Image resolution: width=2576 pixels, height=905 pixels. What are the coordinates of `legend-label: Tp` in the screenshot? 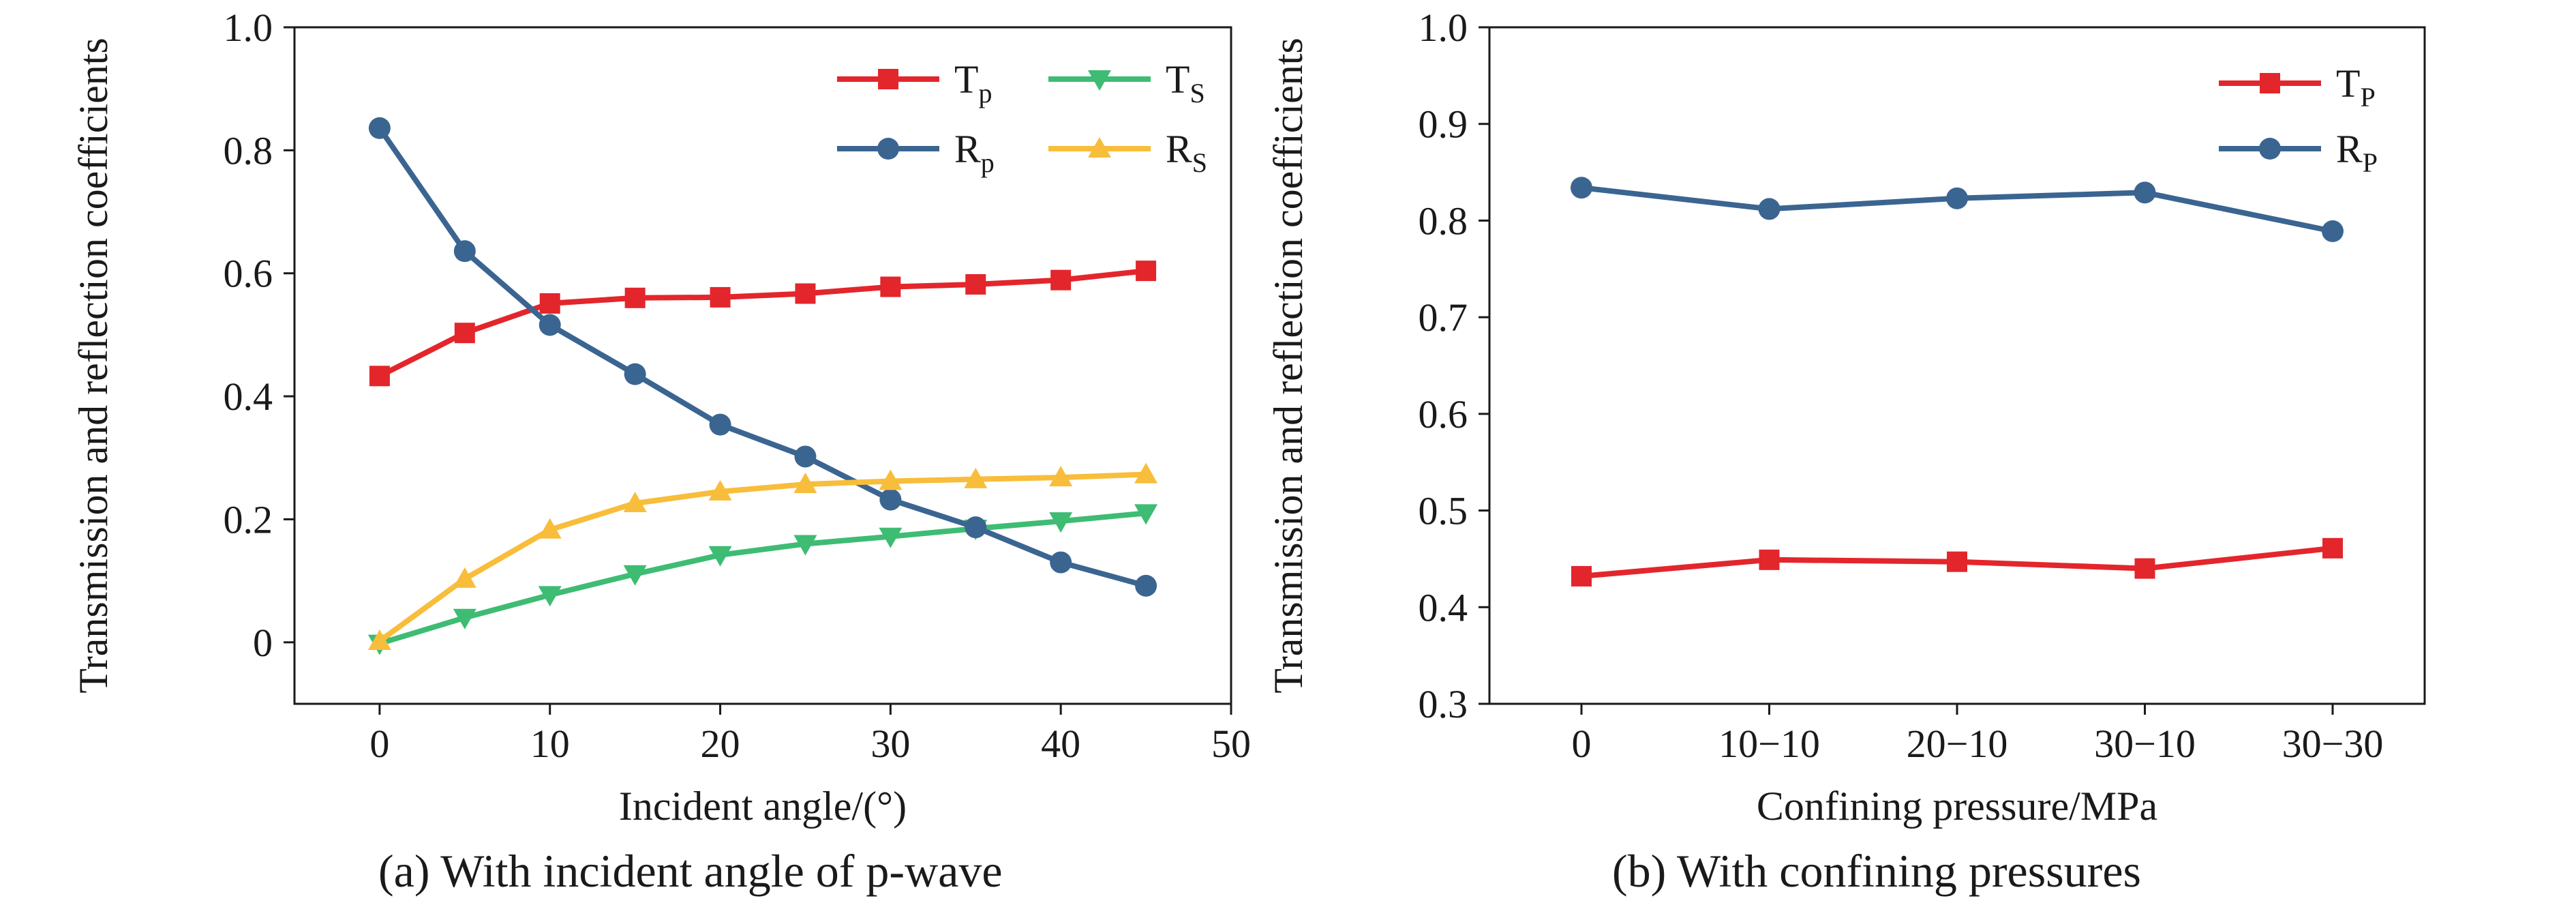 It's located at (973, 82).